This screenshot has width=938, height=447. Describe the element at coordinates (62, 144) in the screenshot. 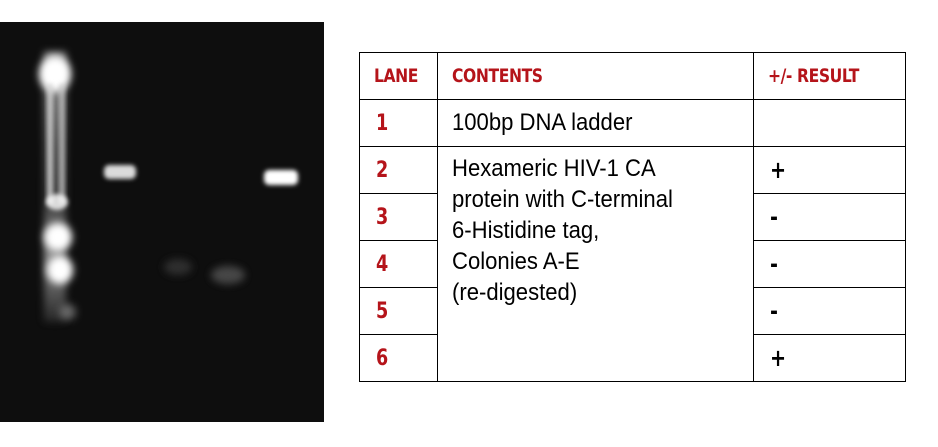

I see `ladder-edge-right` at that location.